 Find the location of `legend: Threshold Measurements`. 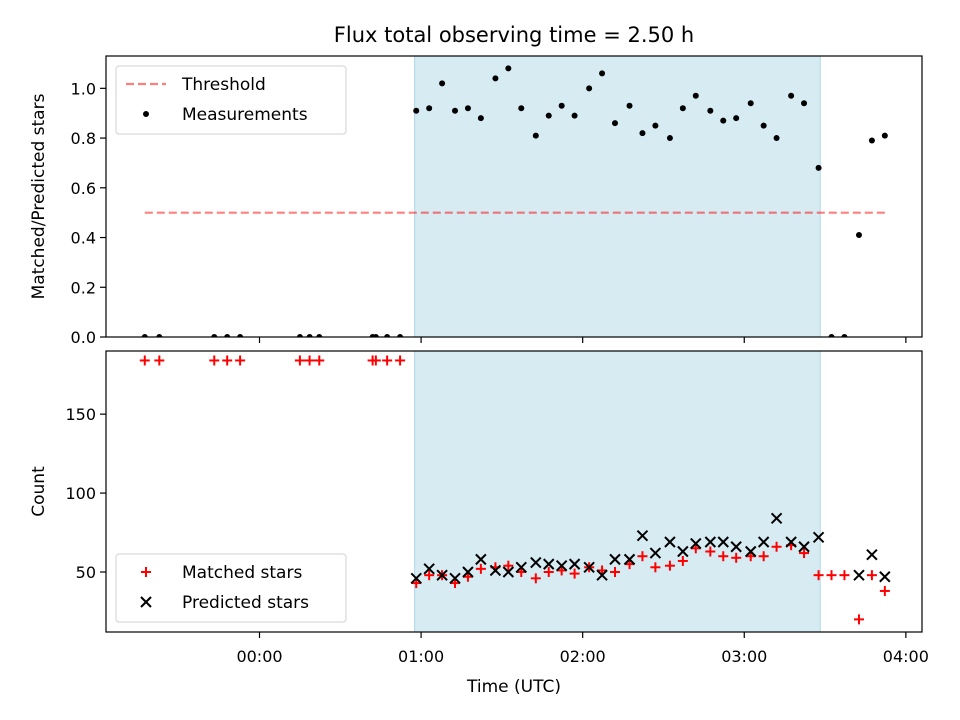

legend: Threshold Measurements is located at coordinates (231, 100).